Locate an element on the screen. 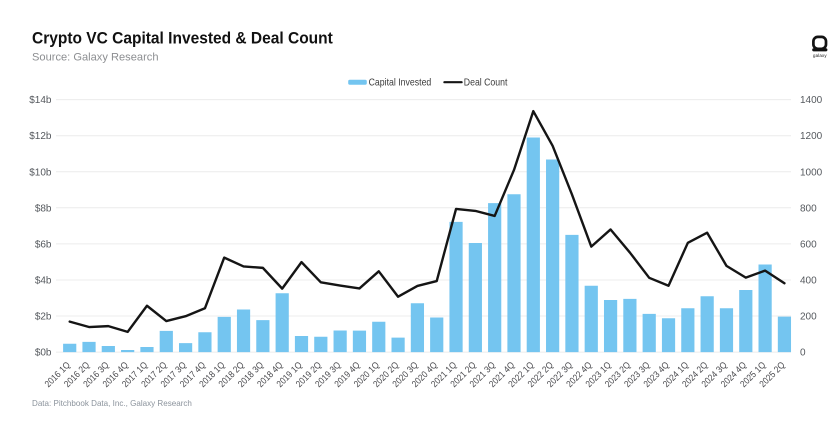  svg-text: 200 is located at coordinates (808, 317).